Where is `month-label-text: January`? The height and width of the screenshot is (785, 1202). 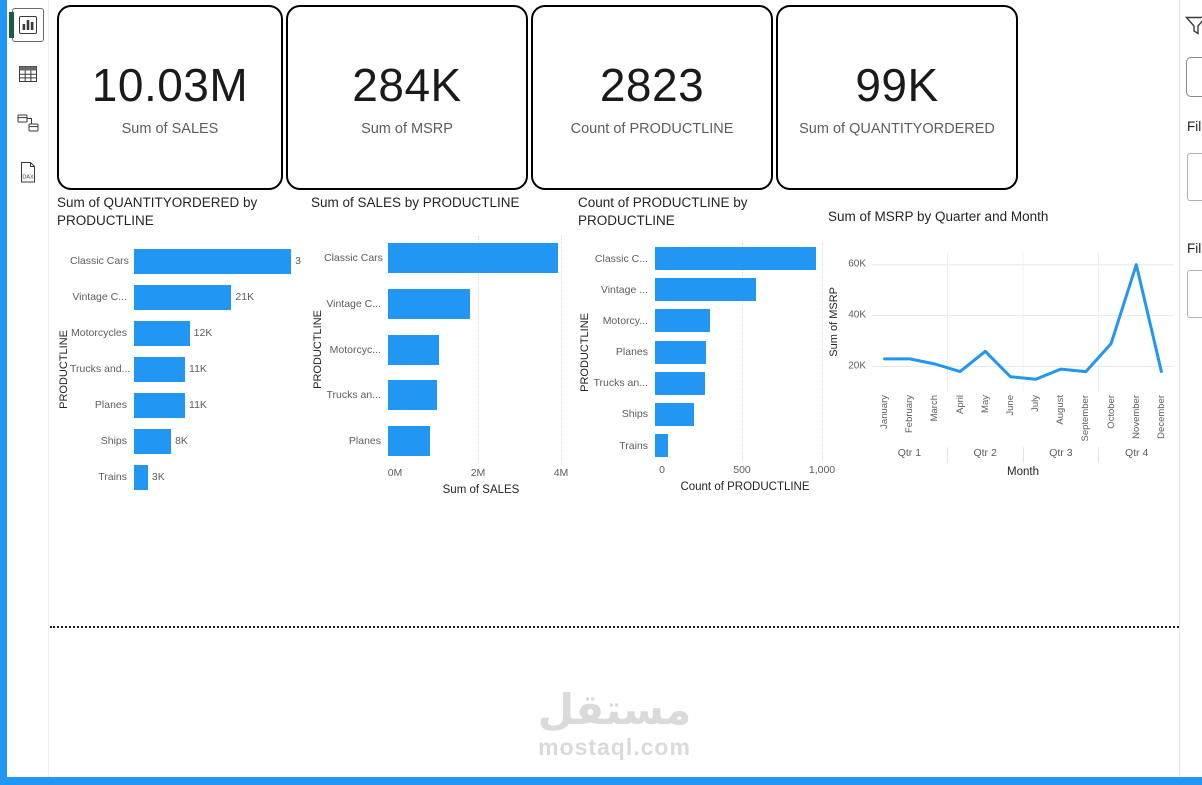
month-label-text: January is located at coordinates (885, 411).